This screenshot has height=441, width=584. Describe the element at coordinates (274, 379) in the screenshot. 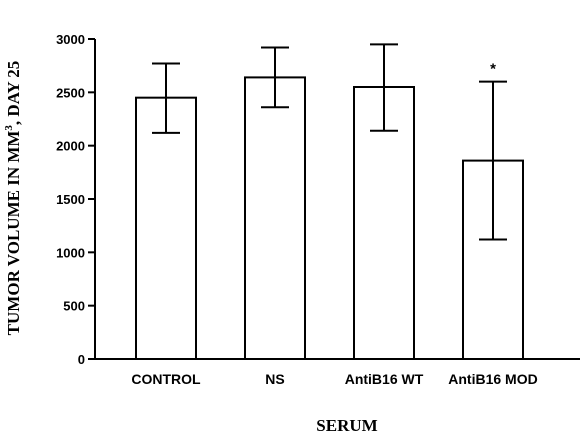

I see `x-tick-label-1: NS` at that location.